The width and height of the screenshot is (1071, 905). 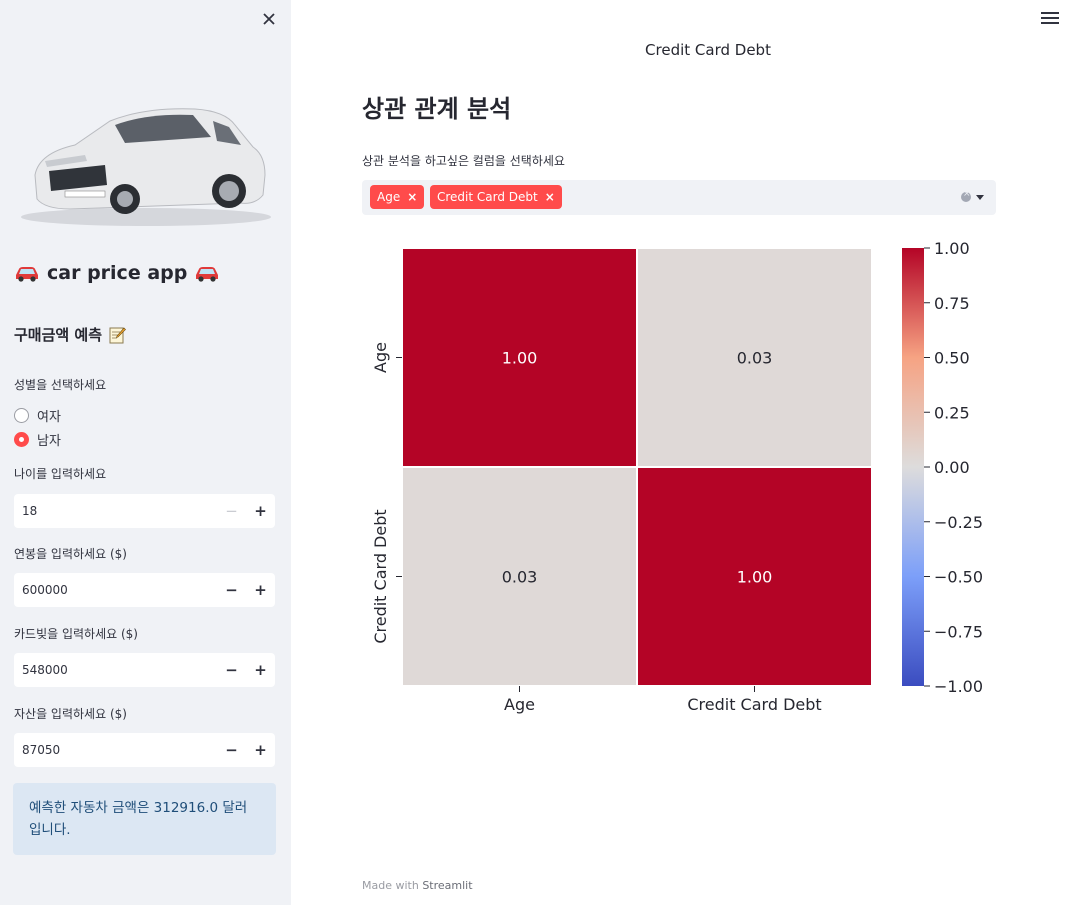 I want to click on salary-input: 600000 − +, so click(x=144, y=590).